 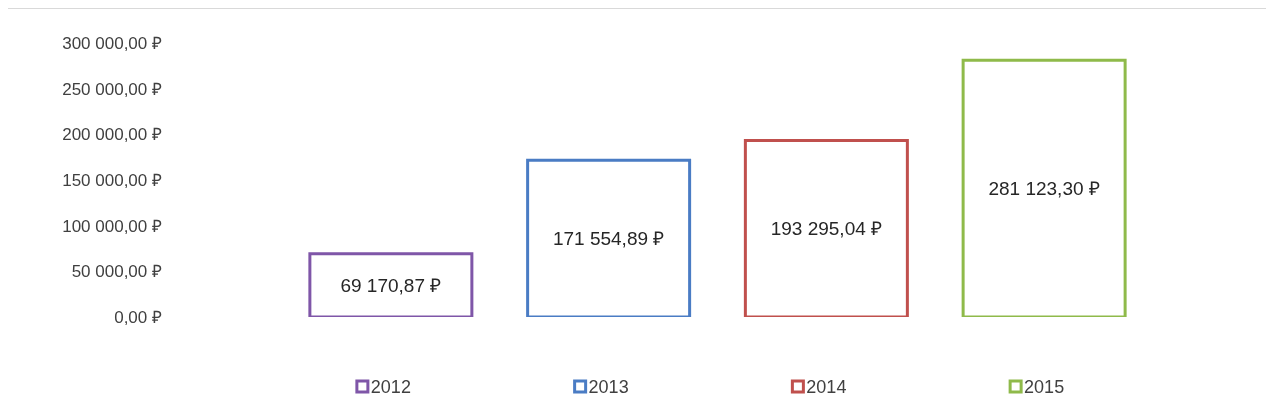 What do you see at coordinates (112, 44) in the screenshot?
I see `y-tick-label: 300 000,00 ₽` at bounding box center [112, 44].